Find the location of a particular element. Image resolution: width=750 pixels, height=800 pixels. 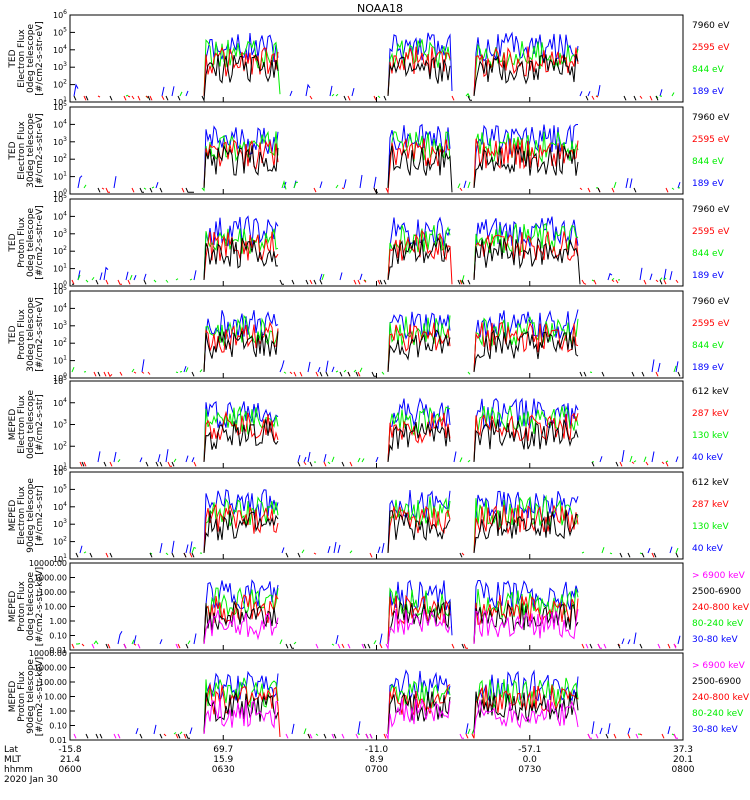

x-tick-lat: 37.3 is located at coordinates (683, 750).